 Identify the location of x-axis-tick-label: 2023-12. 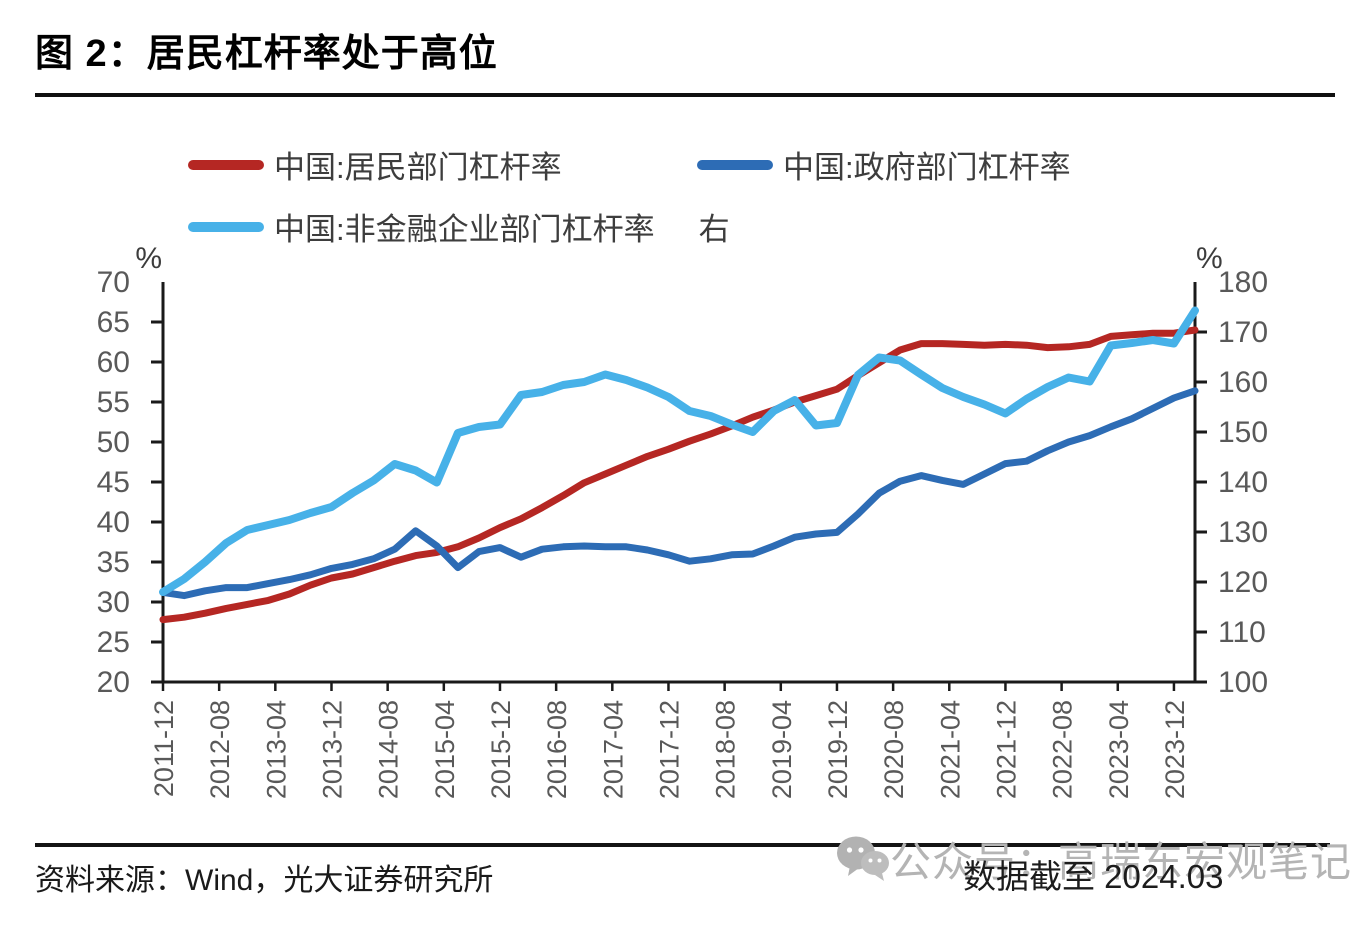
(1175, 749).